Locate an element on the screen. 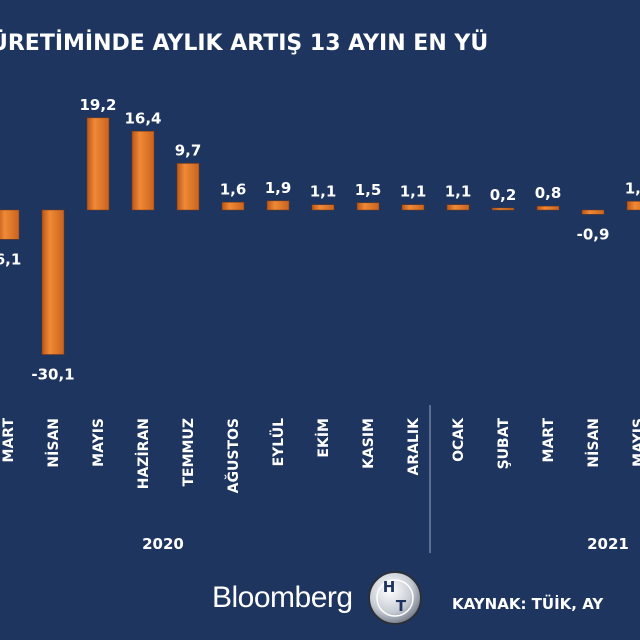 The width and height of the screenshot is (640, 640). category-label: TEMMUZ is located at coordinates (189, 452).